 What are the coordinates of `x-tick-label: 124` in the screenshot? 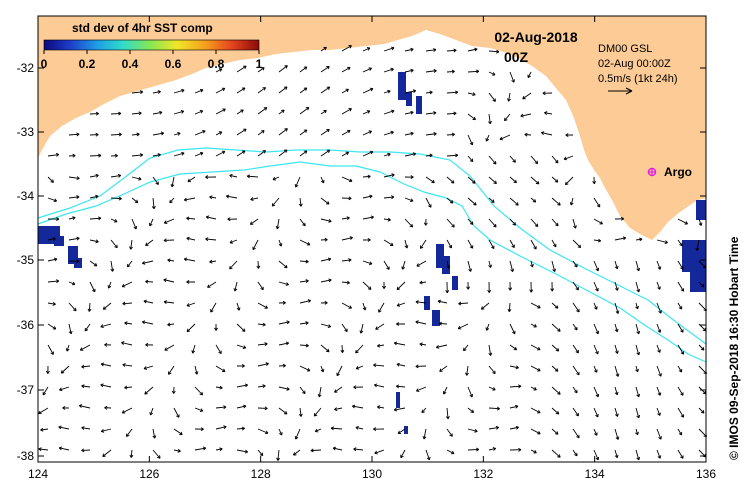 It's located at (38, 474).